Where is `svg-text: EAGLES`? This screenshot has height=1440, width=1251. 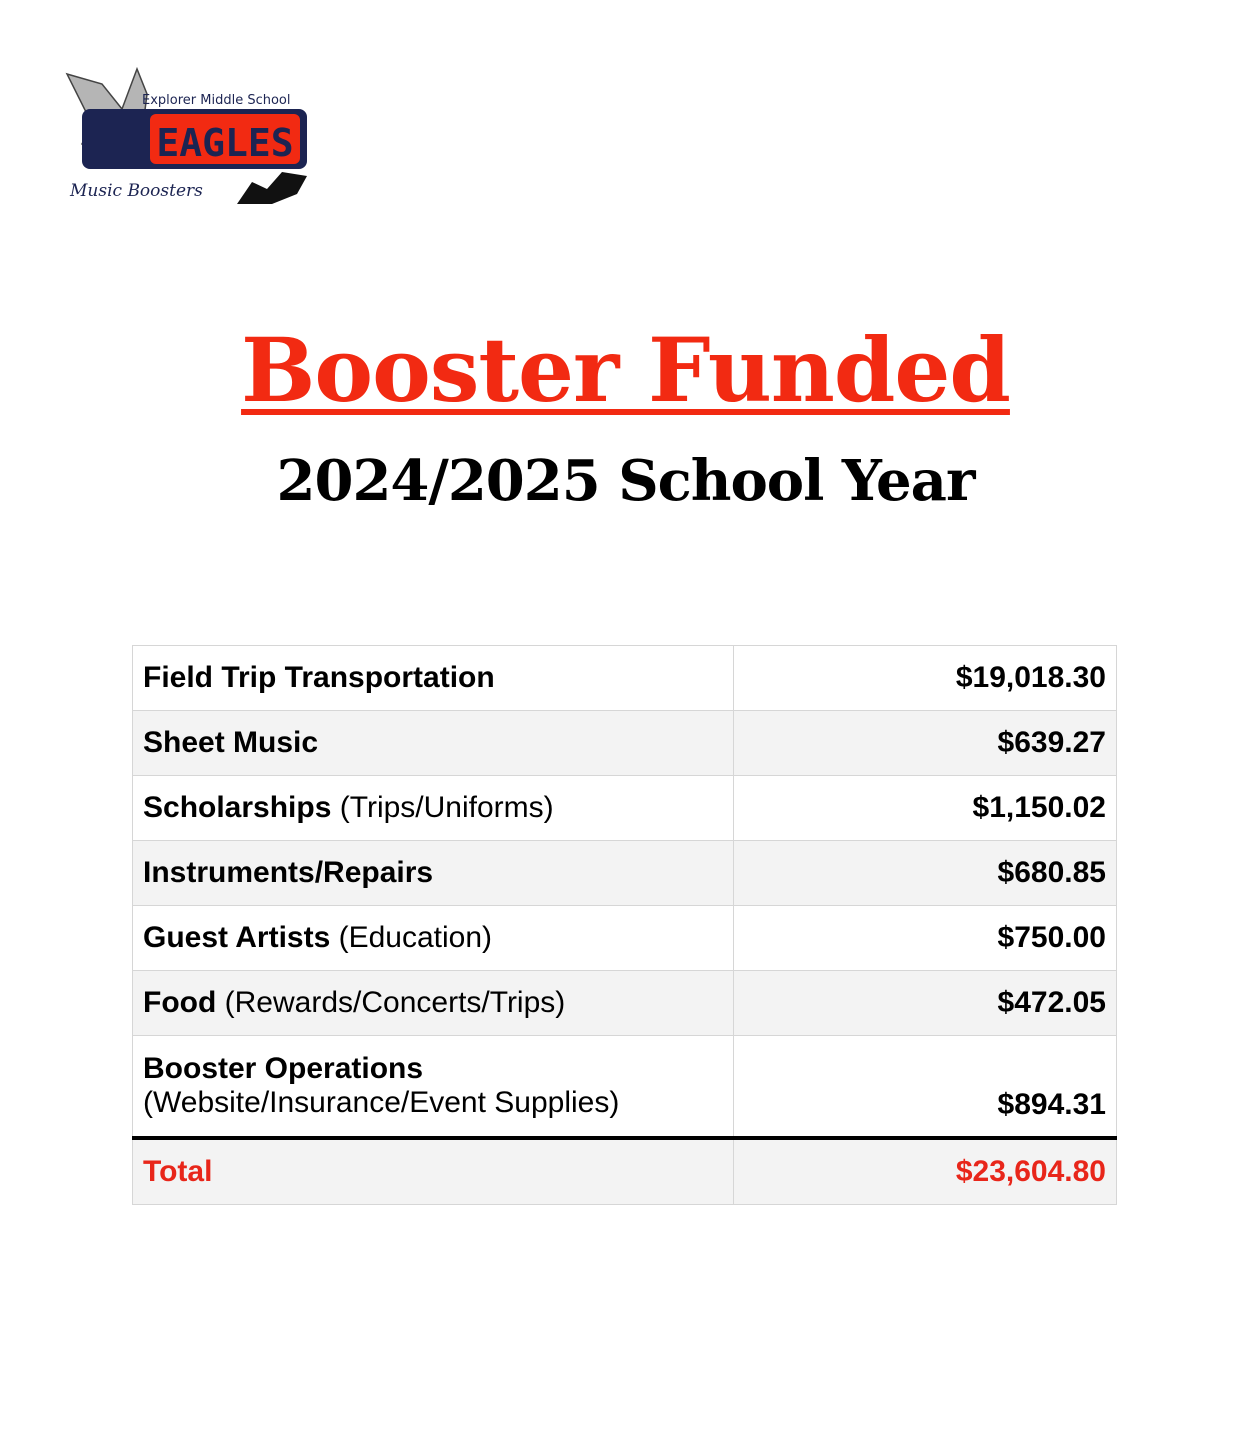
svg-text: EAGLES is located at coordinates (224, 143).